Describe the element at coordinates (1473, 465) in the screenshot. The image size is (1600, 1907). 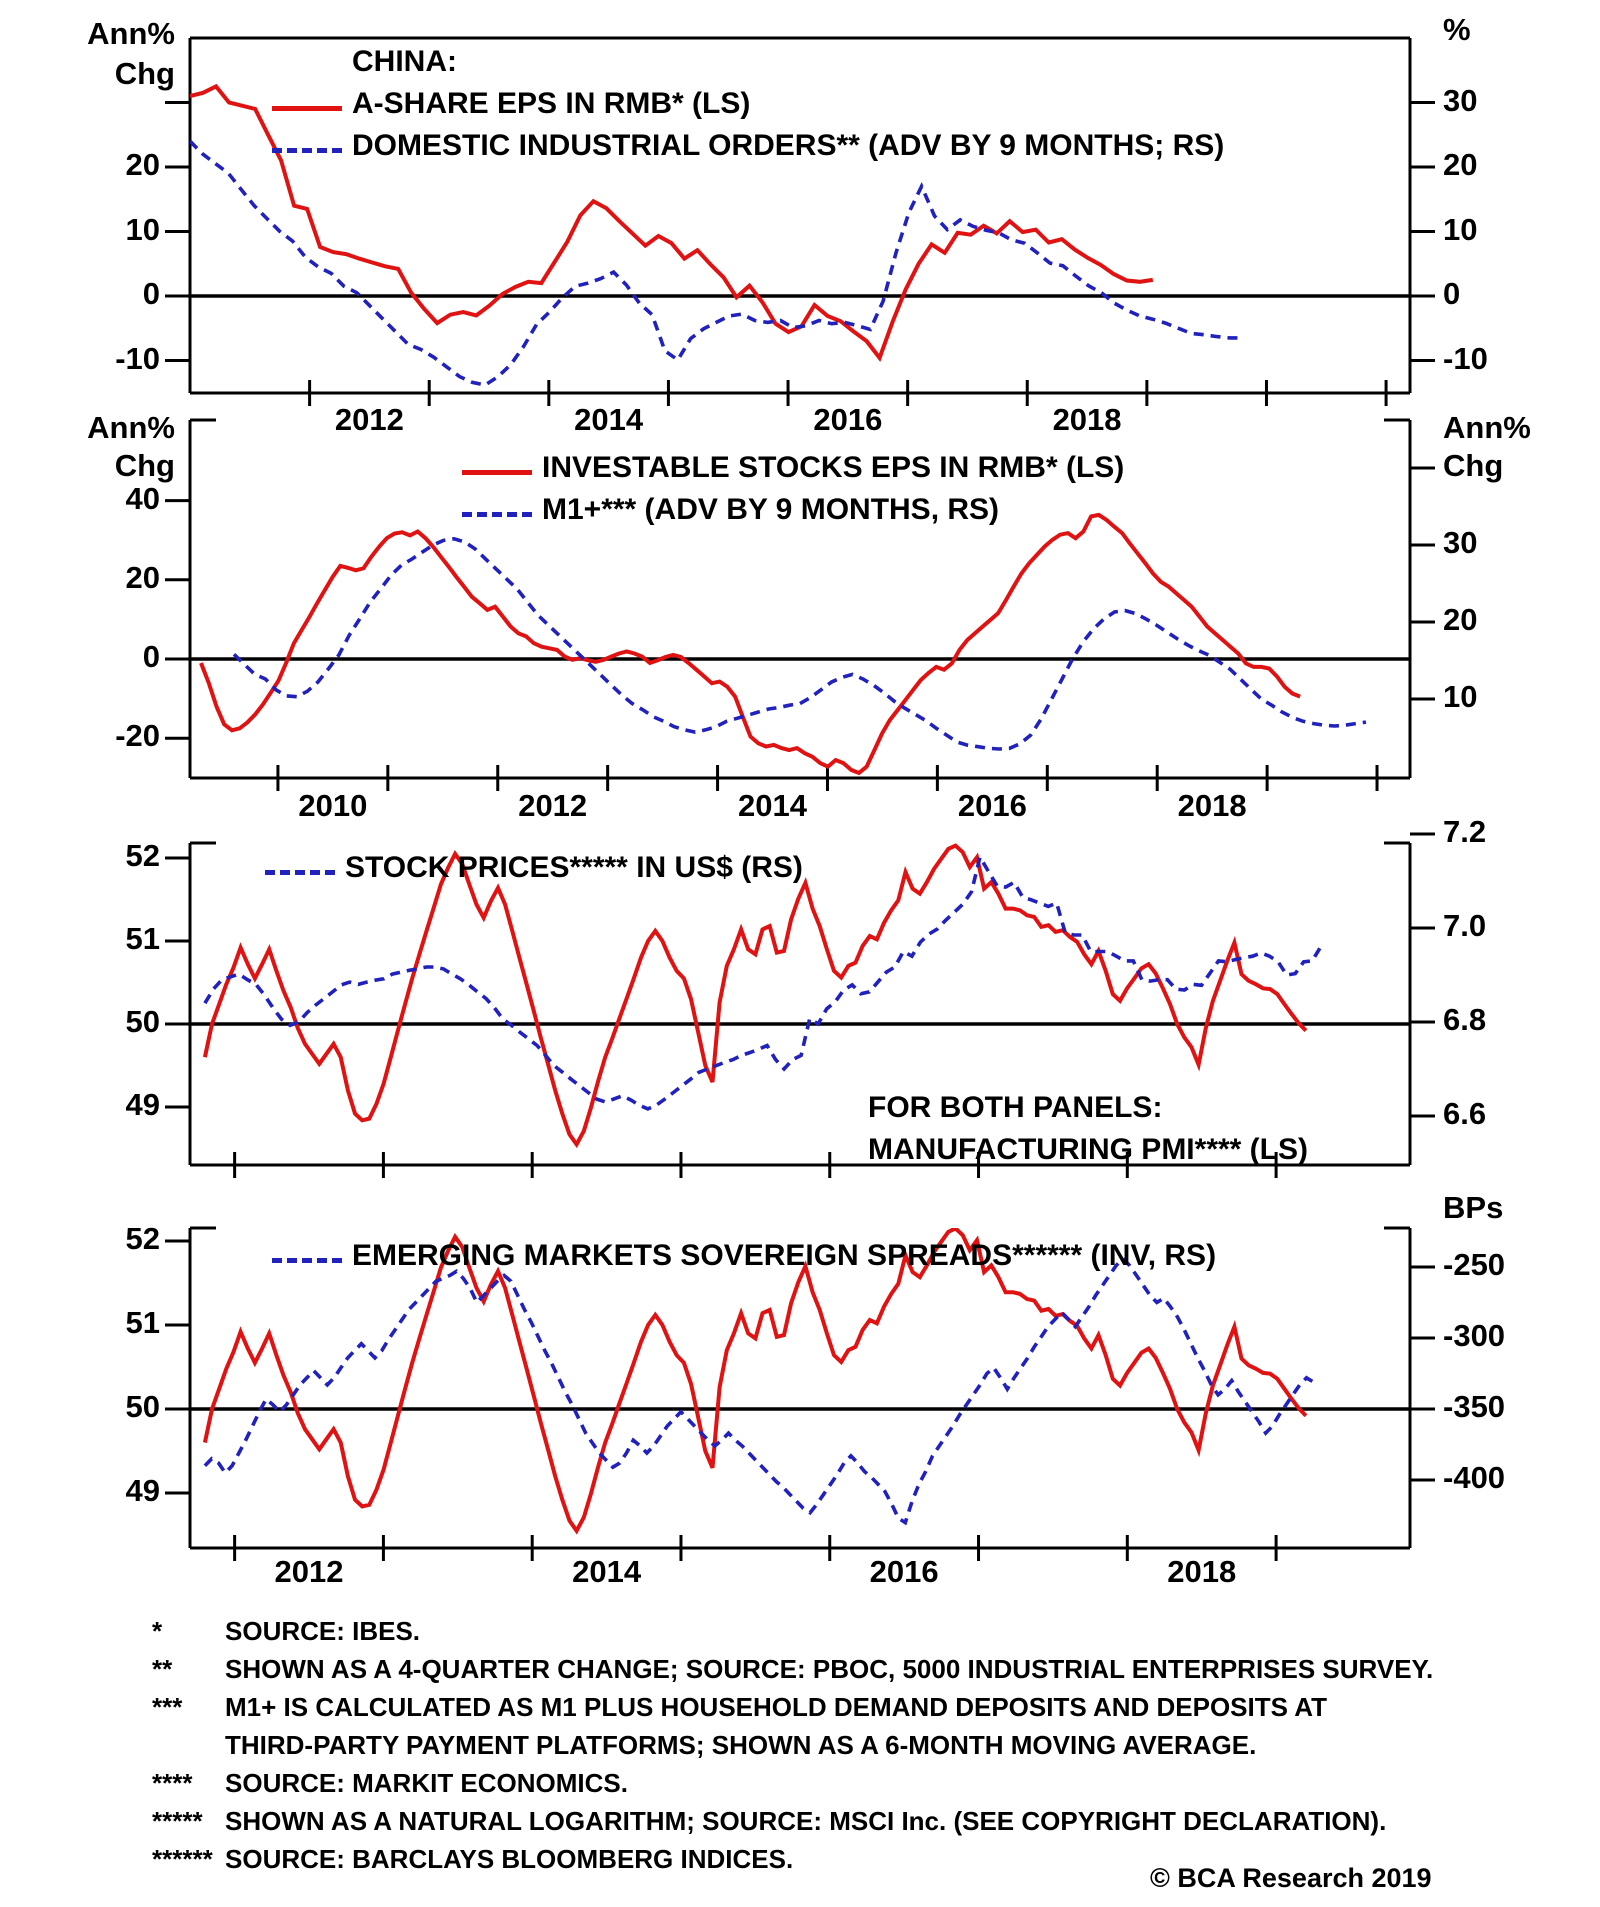
I see `p2-right-axis-title-line2: Chg` at that location.